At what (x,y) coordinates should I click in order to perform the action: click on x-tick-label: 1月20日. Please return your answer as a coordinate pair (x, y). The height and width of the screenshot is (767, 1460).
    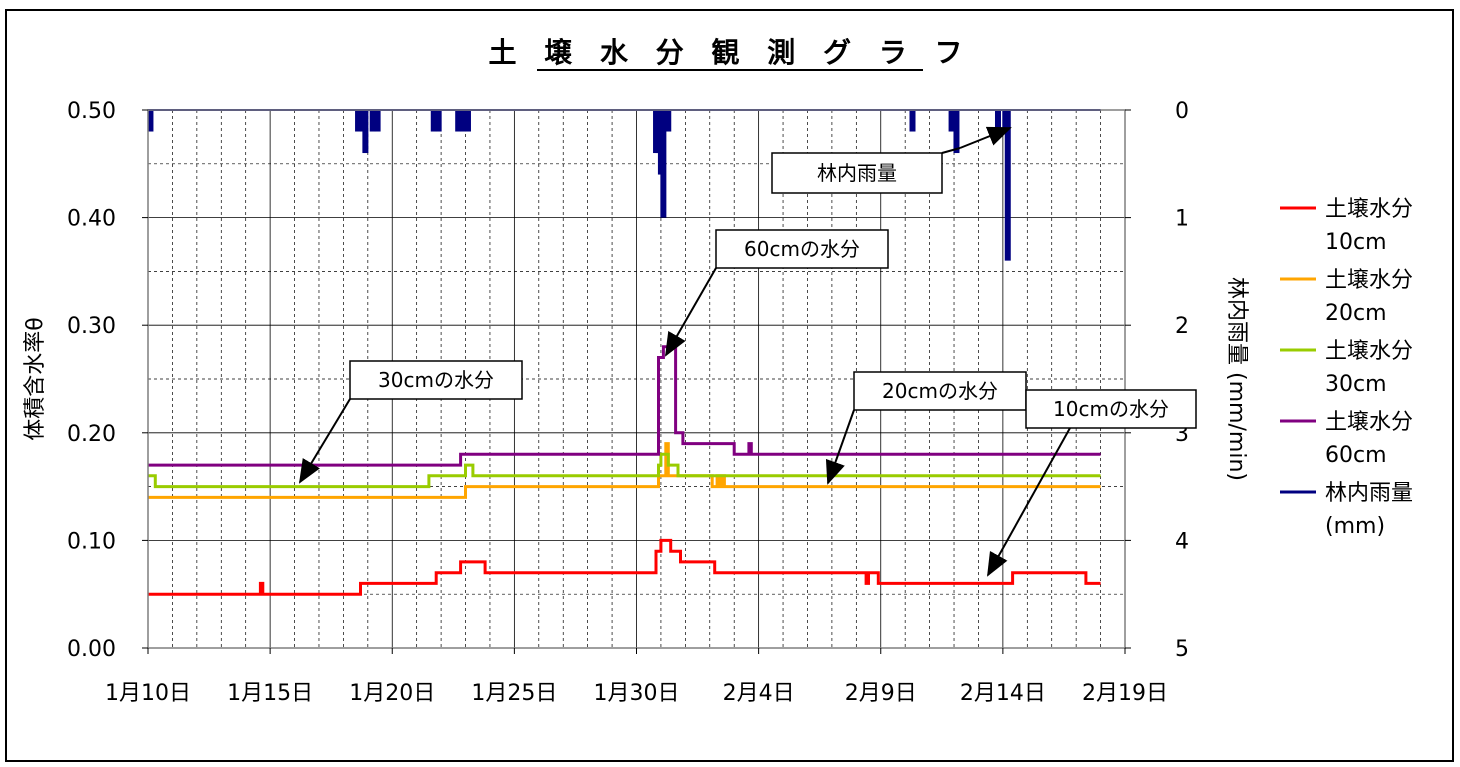
    Looking at the image, I should click on (392, 693).